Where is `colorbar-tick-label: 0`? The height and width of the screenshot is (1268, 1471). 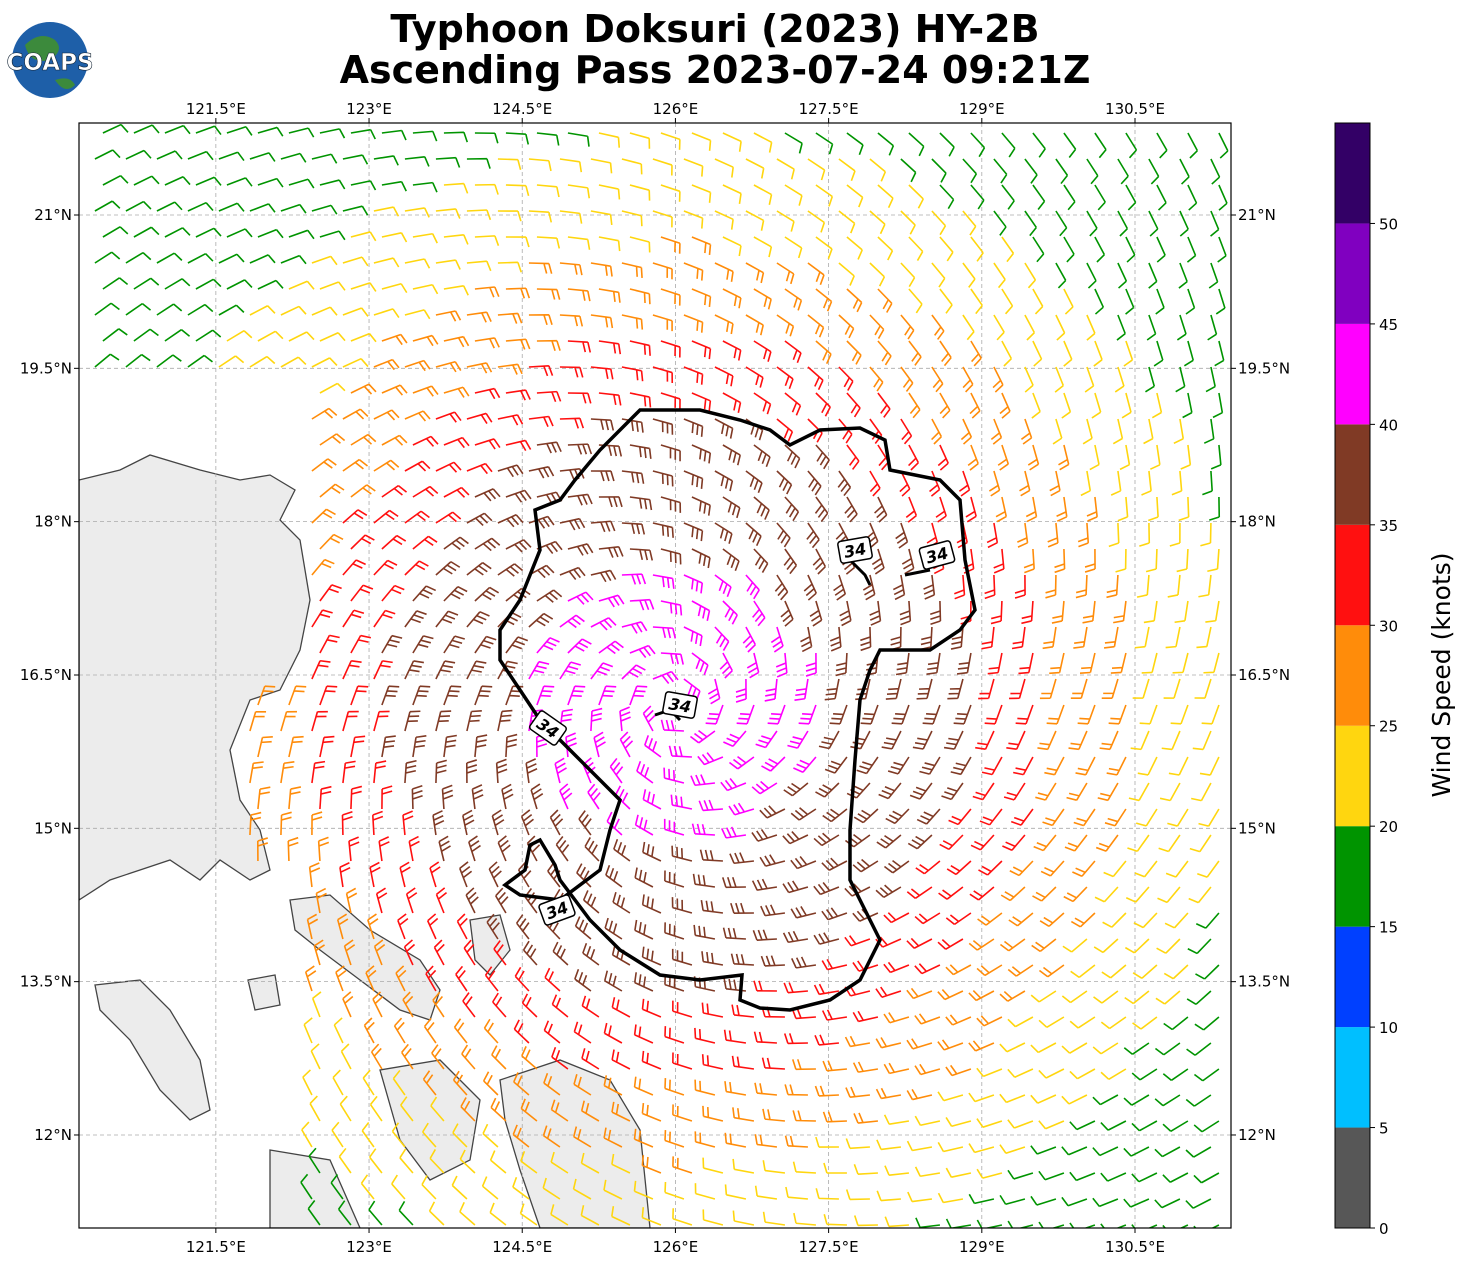
colorbar-tick-label: 0 is located at coordinates (1384, 1229).